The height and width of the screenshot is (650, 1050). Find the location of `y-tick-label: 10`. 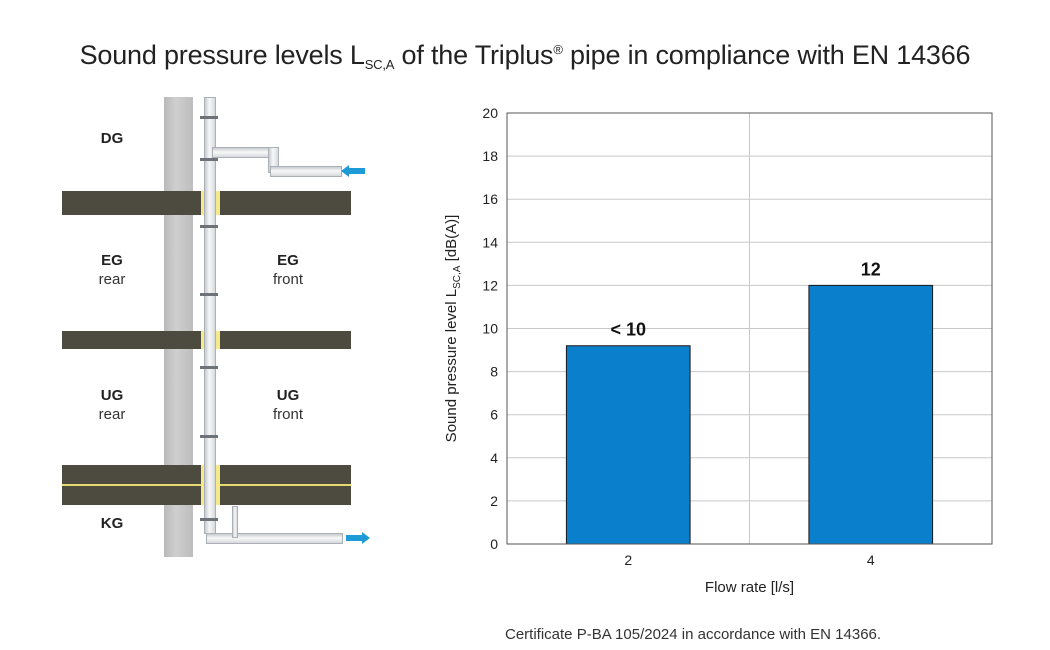

y-tick-label: 10 is located at coordinates (490, 329).